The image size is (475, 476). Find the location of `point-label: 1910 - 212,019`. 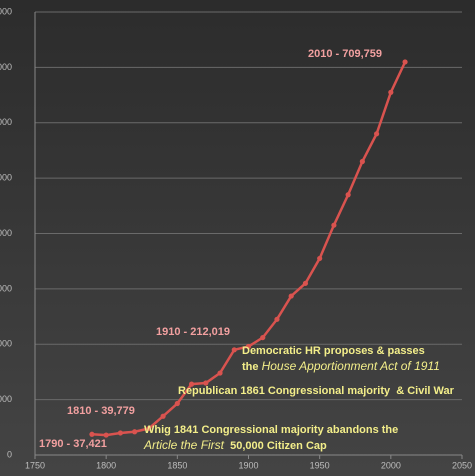

point-label: 1910 - 212,019 is located at coordinates (193, 332).